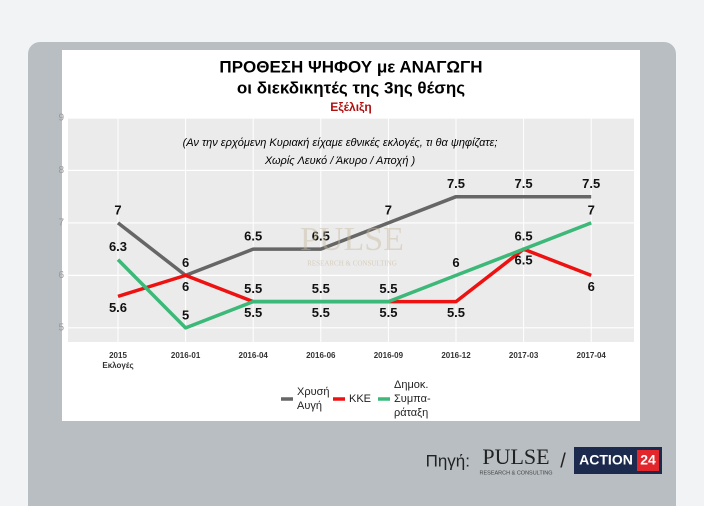 The width and height of the screenshot is (704, 506). I want to click on source-label: Πηγή:, so click(448, 460).